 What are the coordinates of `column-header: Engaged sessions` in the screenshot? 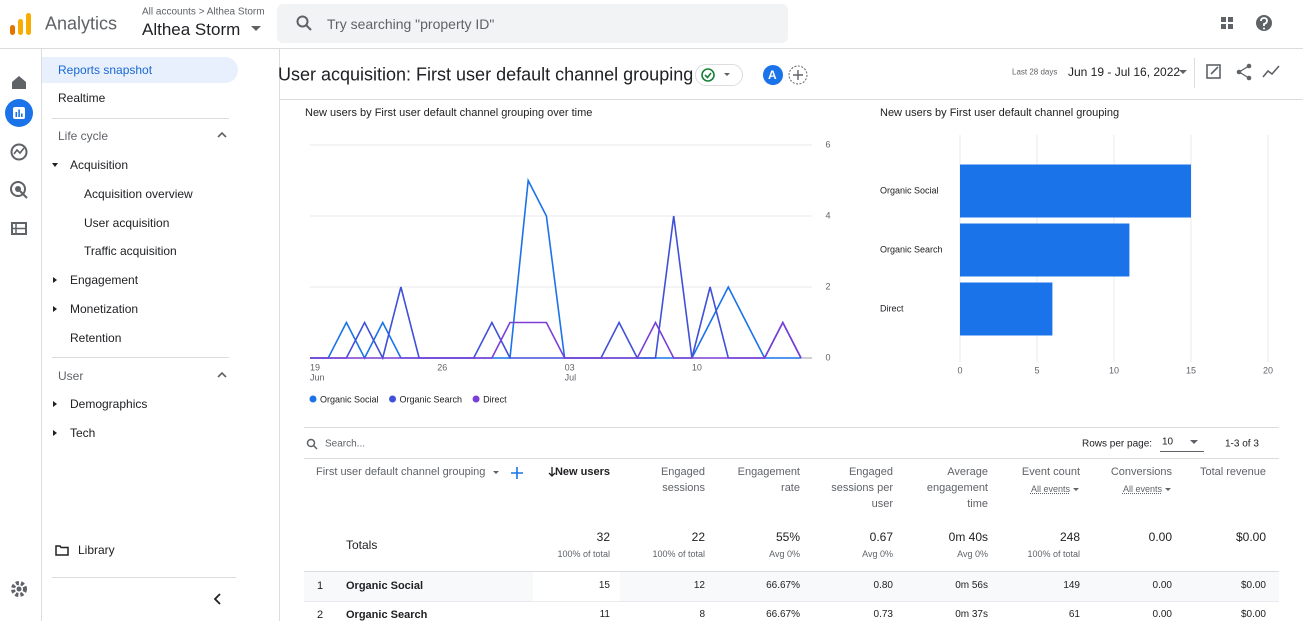 It's located at (682, 480).